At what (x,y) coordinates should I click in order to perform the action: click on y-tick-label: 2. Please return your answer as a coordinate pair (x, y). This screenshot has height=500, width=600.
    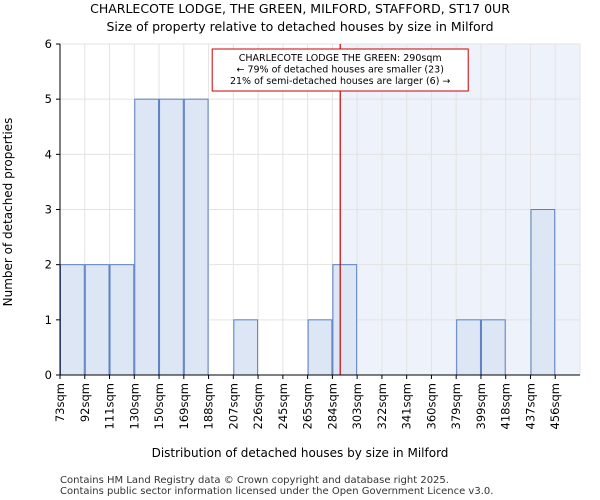
    Looking at the image, I should click on (48, 265).